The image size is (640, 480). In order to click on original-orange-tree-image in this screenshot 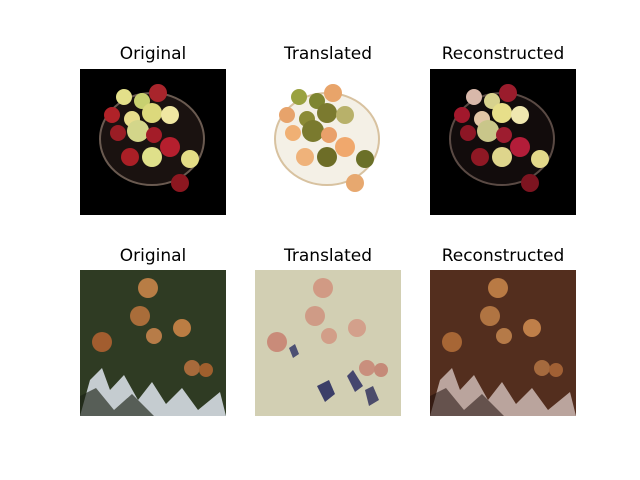, I will do `click(153, 343)`.